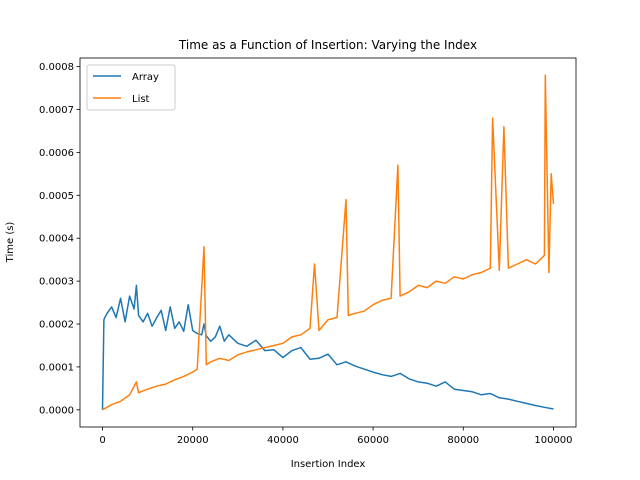 The height and width of the screenshot is (480, 640). I want to click on x-tick-label: 40000, so click(283, 440).